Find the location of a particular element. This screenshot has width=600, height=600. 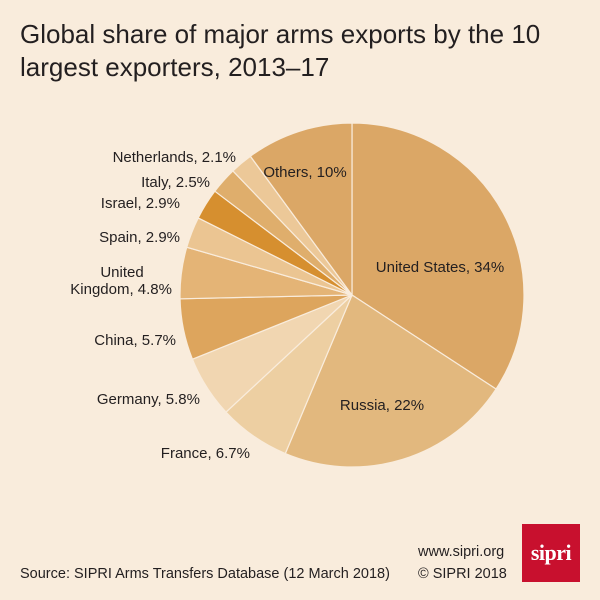

slice-label-italy: Italy, 2.5% is located at coordinates (175, 182).